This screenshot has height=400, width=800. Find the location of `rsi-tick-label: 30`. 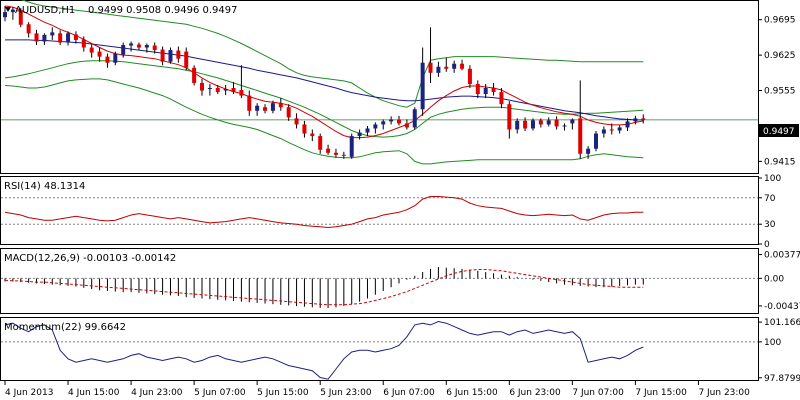

rsi-tick-label: 30 is located at coordinates (770, 225).